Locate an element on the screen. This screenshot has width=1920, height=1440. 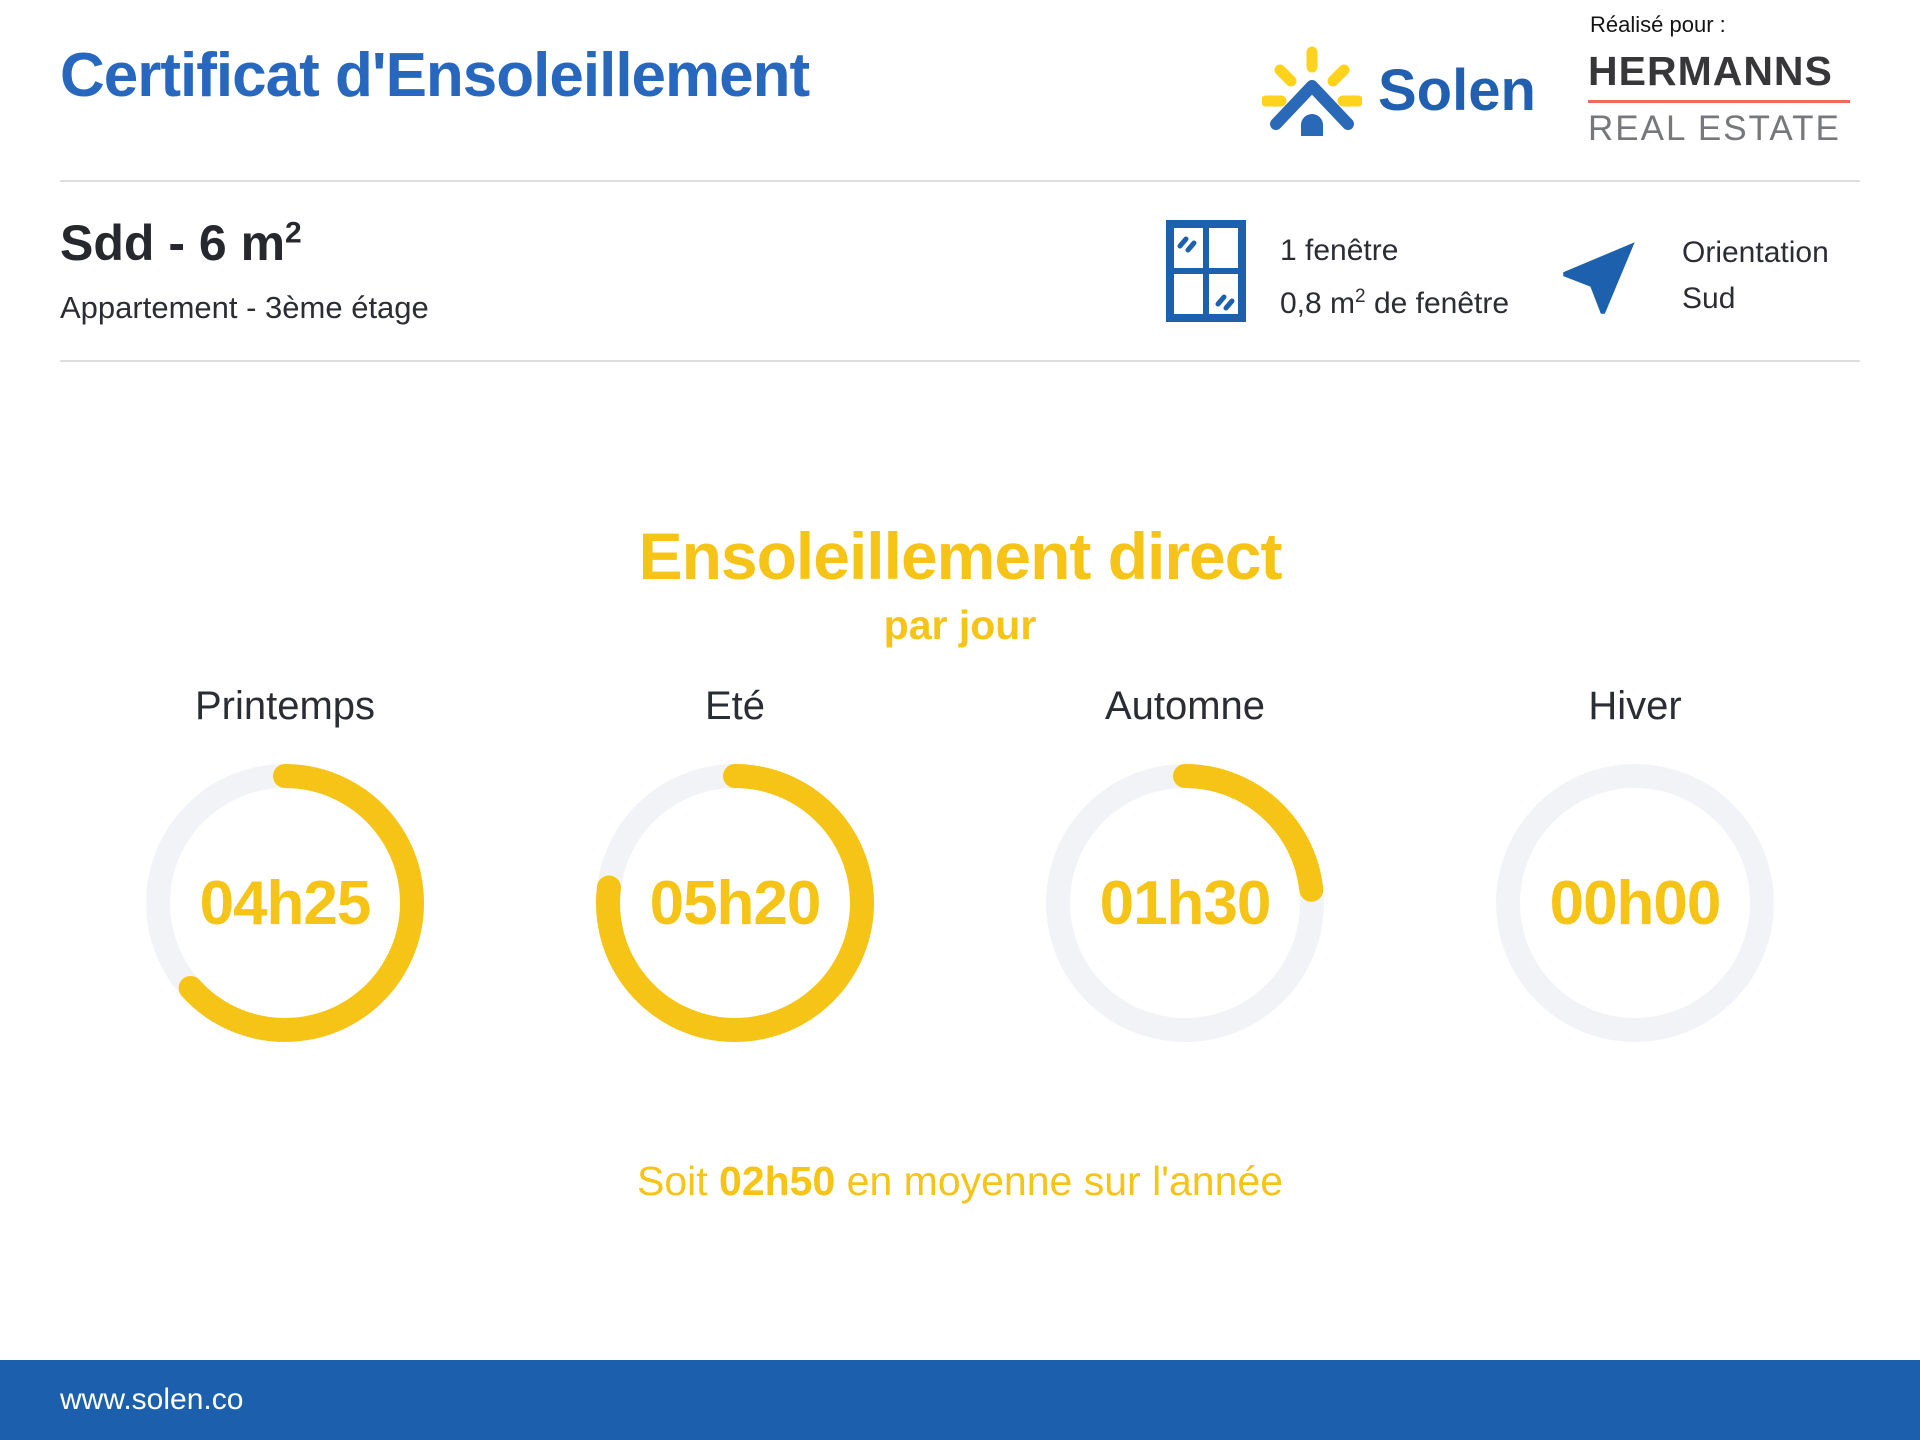
gauge-ring: 05h20 is located at coordinates (735, 903).